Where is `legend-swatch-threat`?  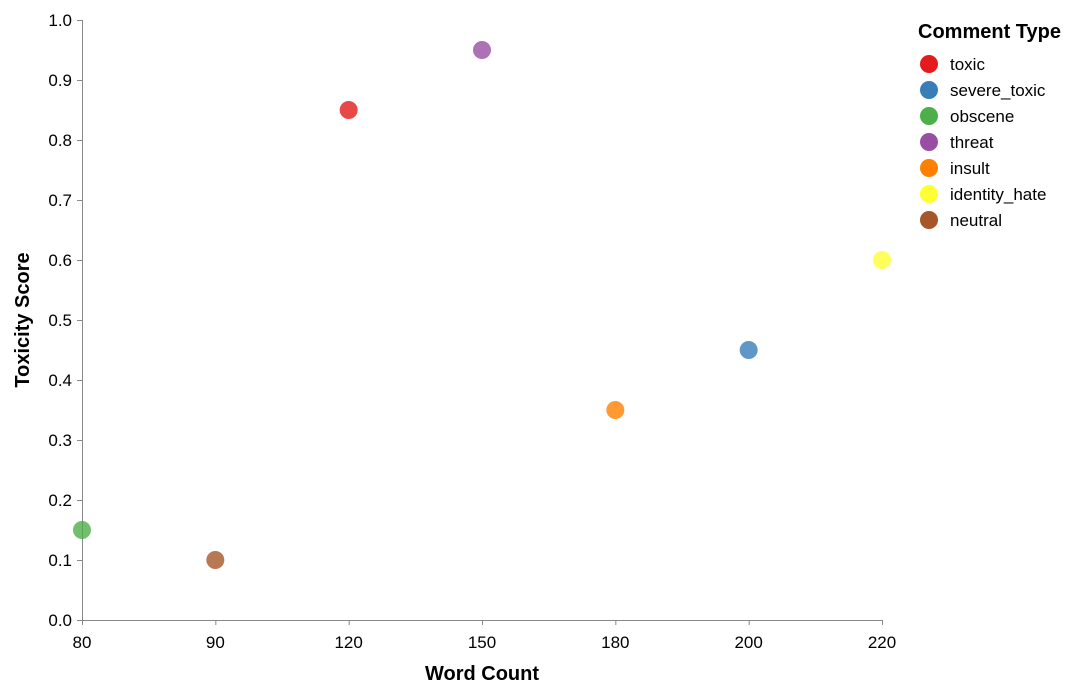
legend-swatch-threat is located at coordinates (929, 142).